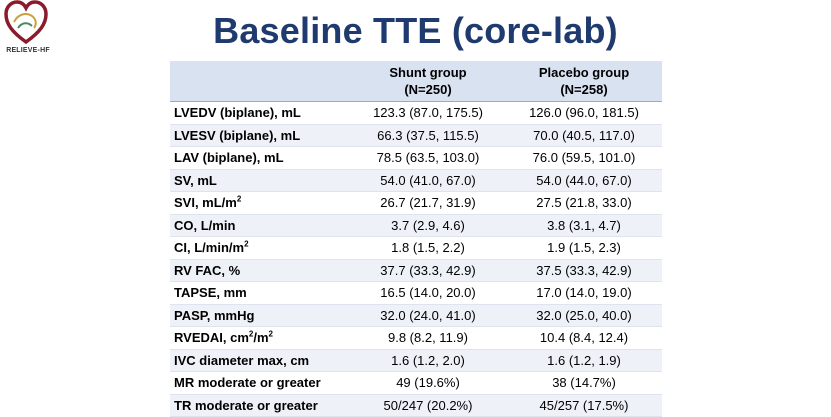 This screenshot has width=831, height=417. What do you see at coordinates (242, 360) in the screenshot?
I see `row-label-text: IVC diameter max, cm` at bounding box center [242, 360].